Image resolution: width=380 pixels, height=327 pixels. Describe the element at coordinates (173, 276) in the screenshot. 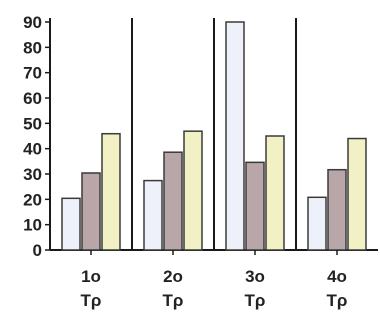

I see `x-tick-label: 2o` at that location.